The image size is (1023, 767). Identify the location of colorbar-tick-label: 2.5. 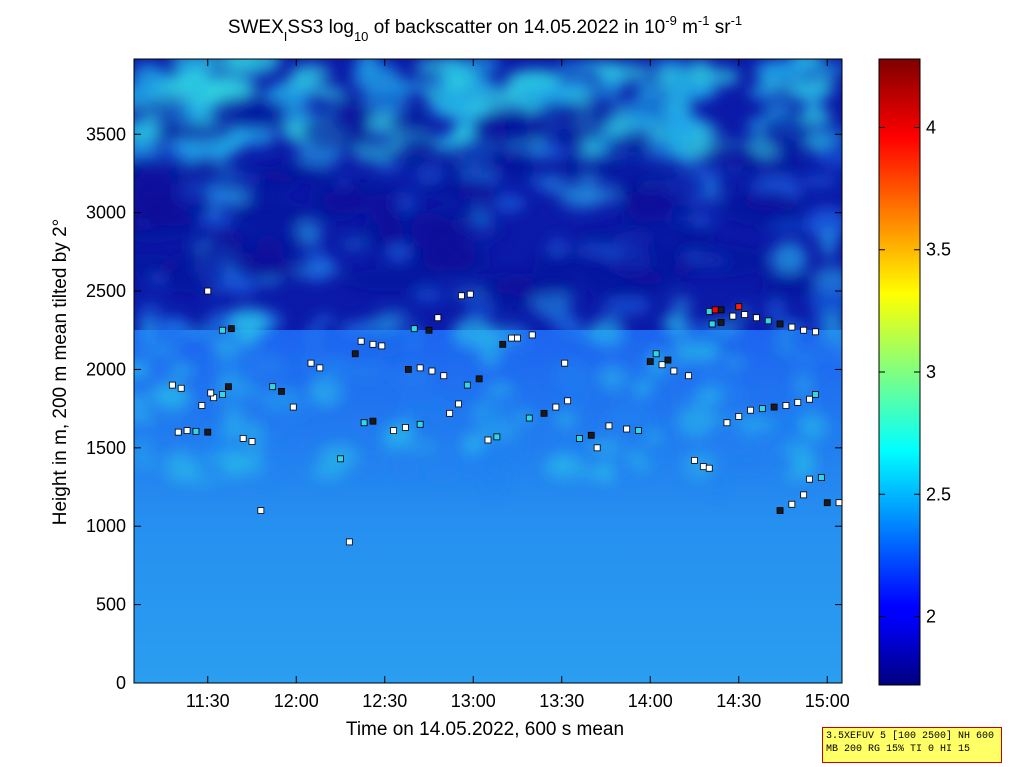
(938, 494).